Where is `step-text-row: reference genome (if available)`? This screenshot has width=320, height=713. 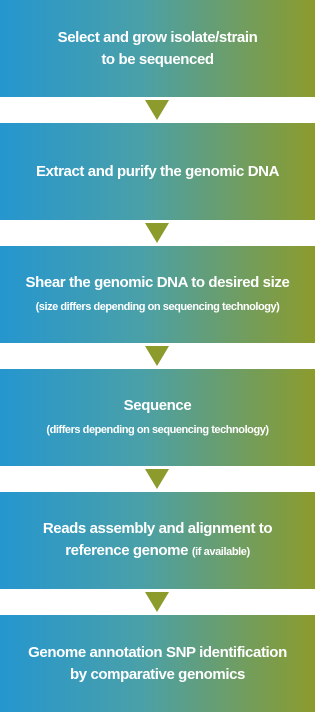
step-text-row: reference genome (if available) is located at coordinates (157, 551).